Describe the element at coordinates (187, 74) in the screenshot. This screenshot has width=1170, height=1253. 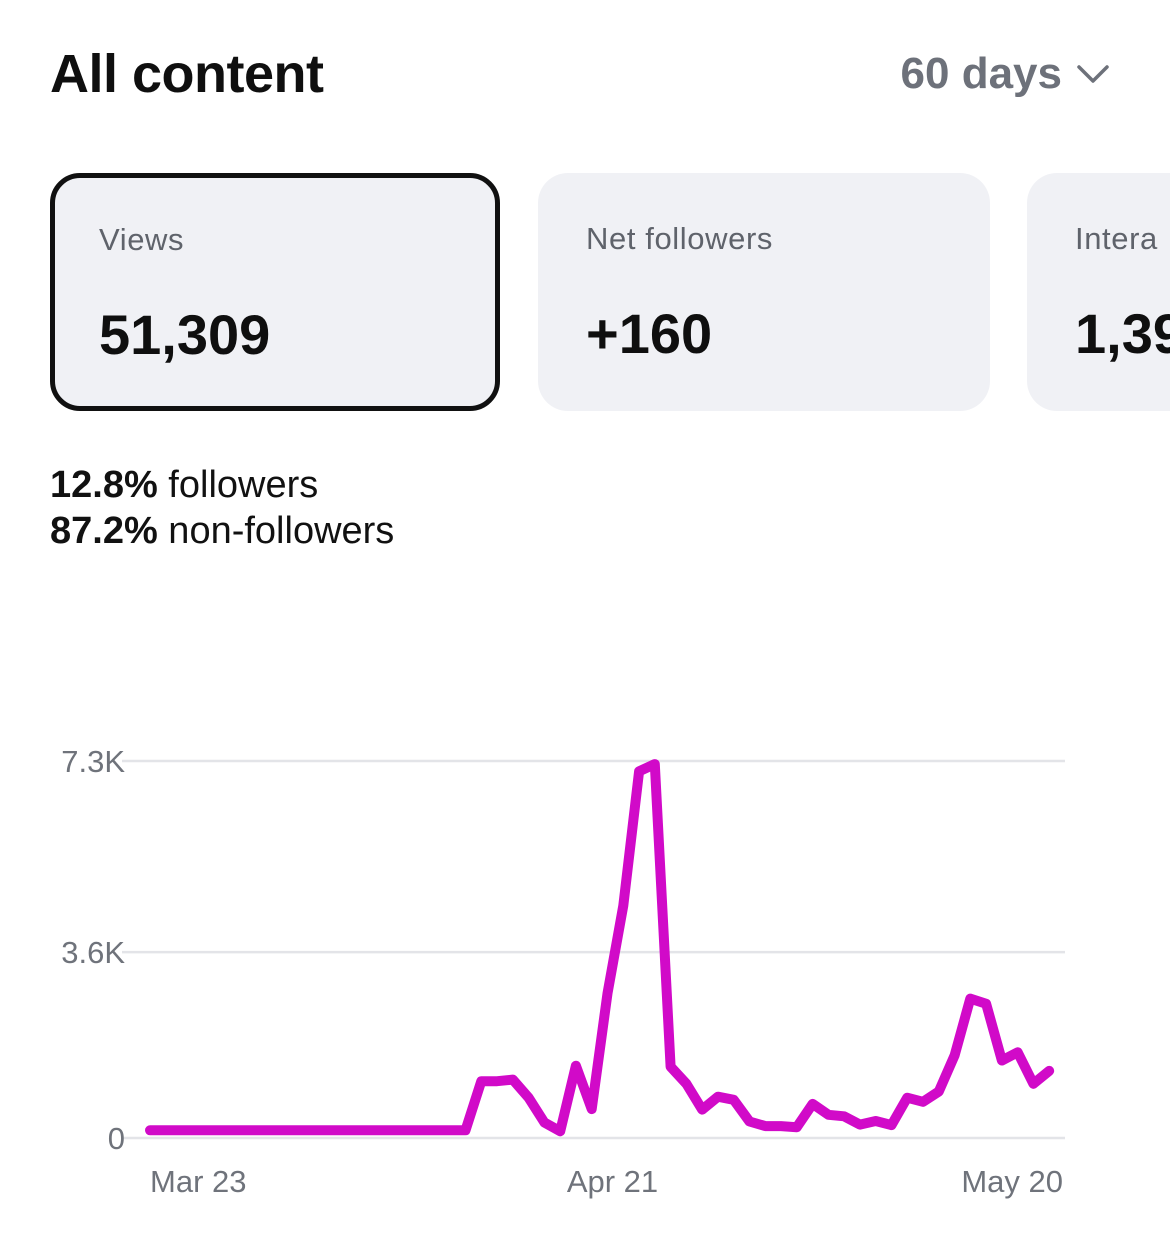
I see `page-title: All content` at that location.